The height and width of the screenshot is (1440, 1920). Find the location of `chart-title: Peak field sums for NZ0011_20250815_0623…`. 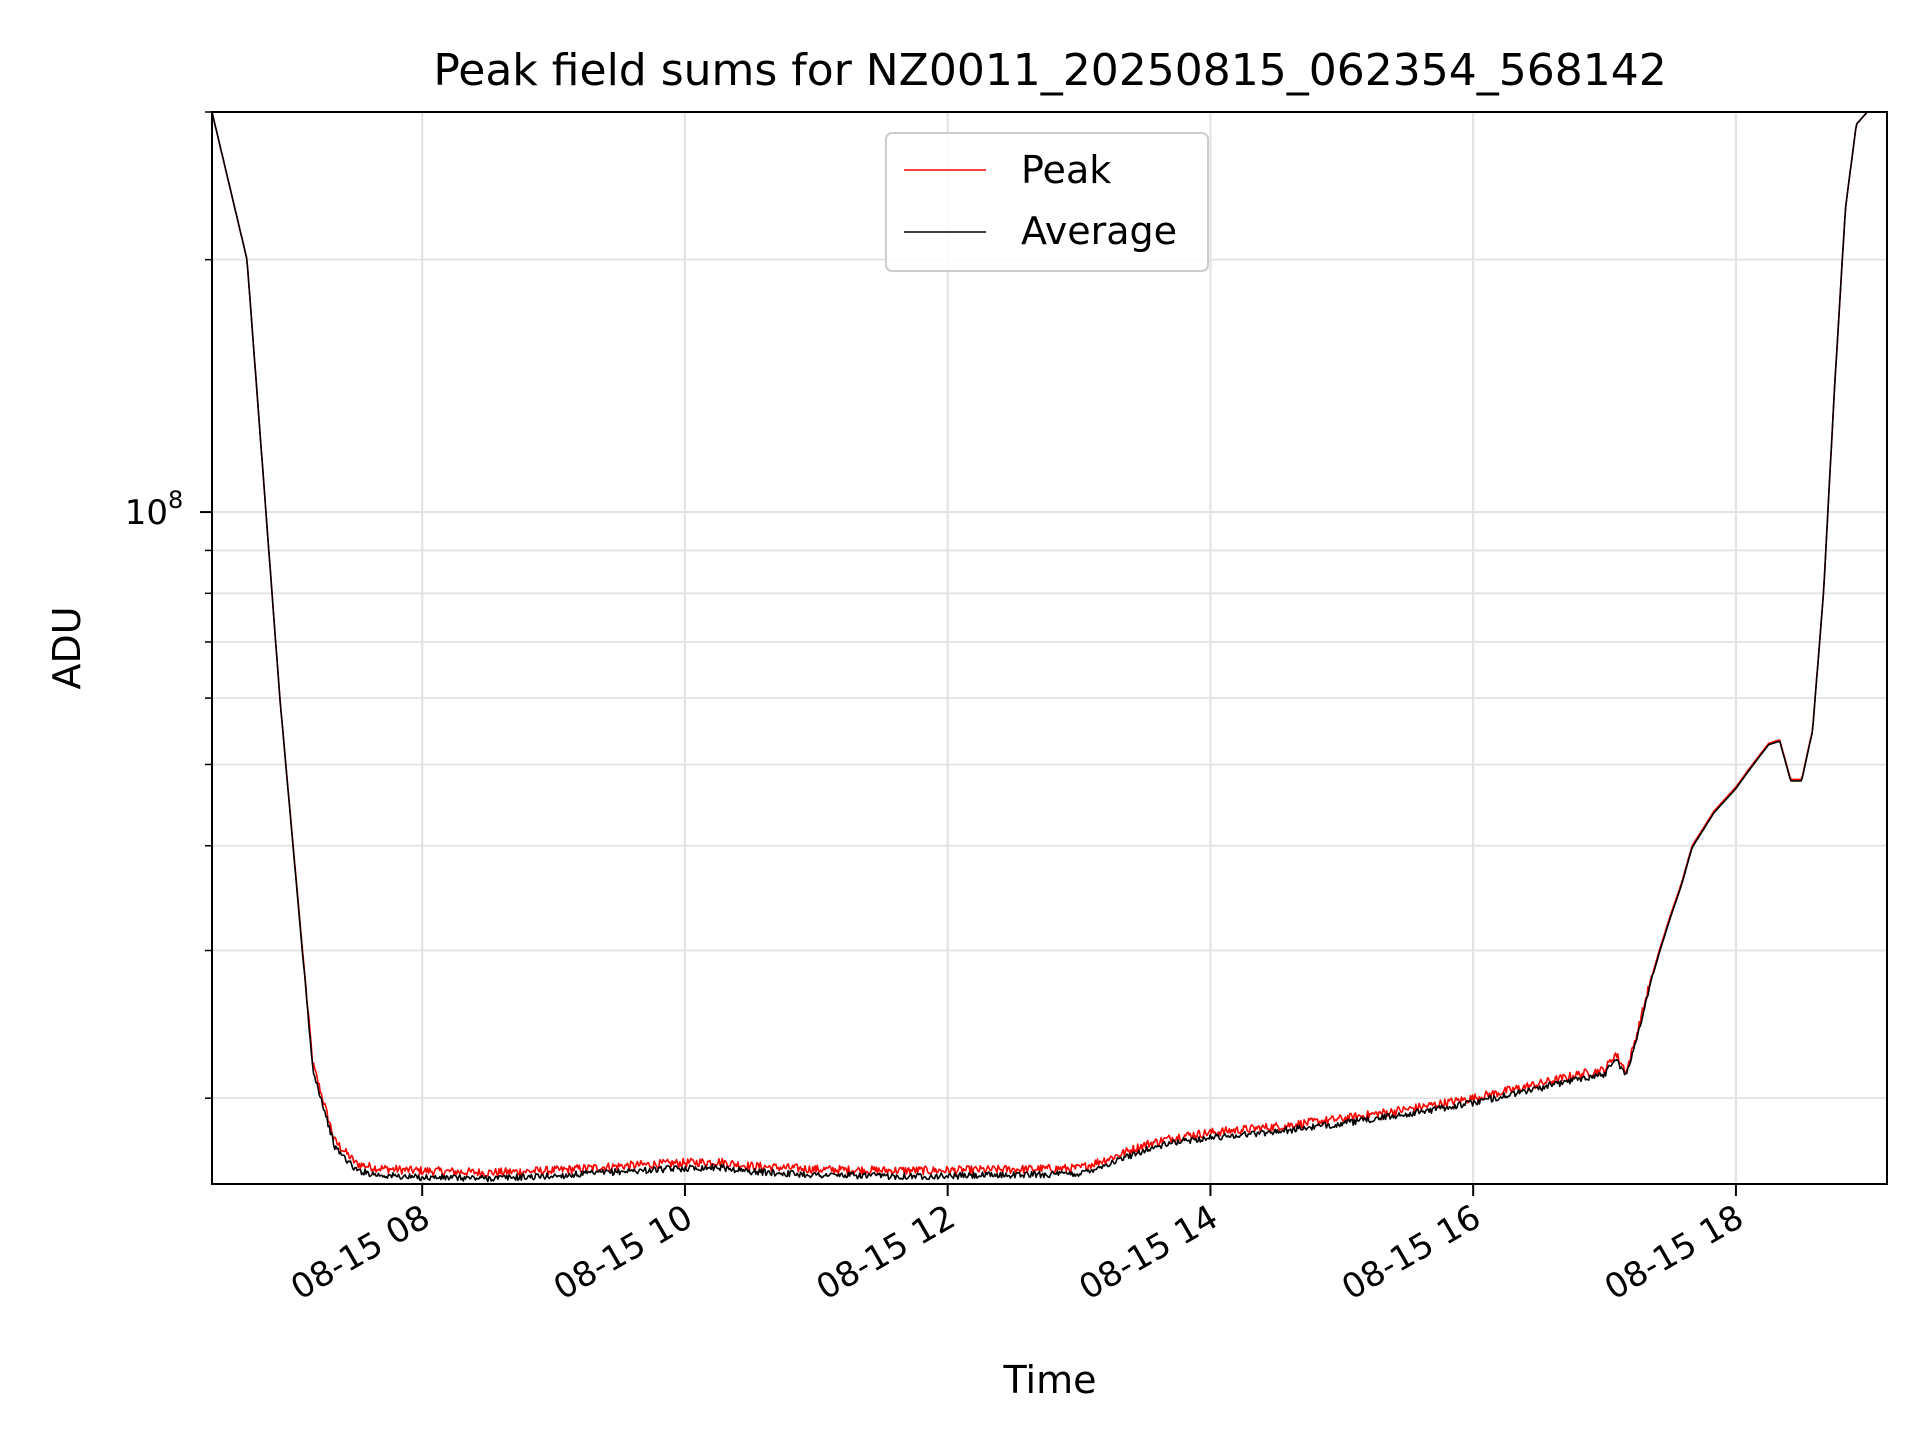

chart-title: Peak field sums for NZ0011_20250815_0623… is located at coordinates (1049, 70).